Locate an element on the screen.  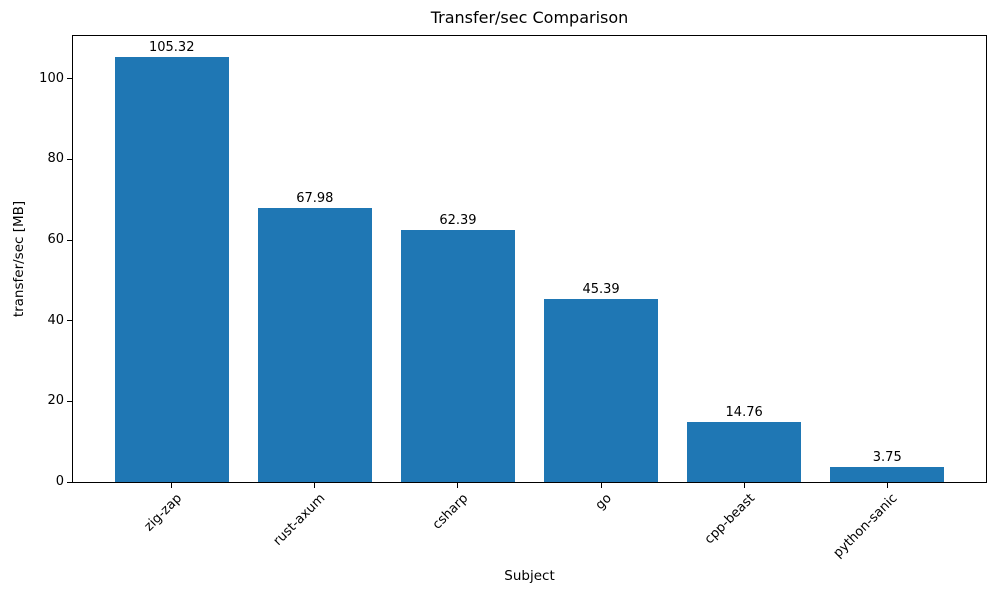
x-tick-label: zig-zap is located at coordinates (163, 513).